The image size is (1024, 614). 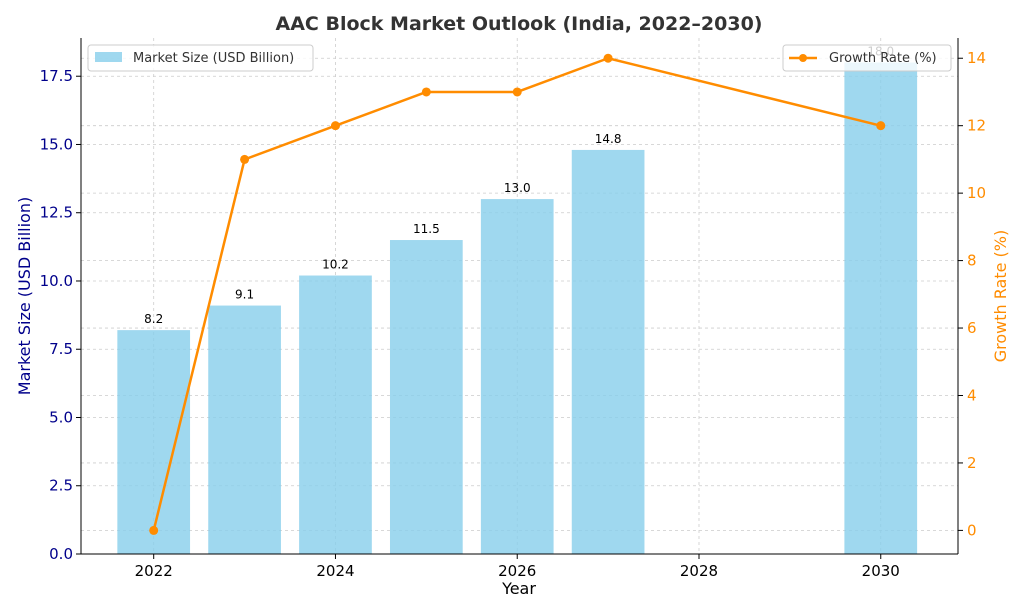 What do you see at coordinates (213, 58) in the screenshot?
I see `legend-market-size-label: Market Size (USD Billion)` at bounding box center [213, 58].